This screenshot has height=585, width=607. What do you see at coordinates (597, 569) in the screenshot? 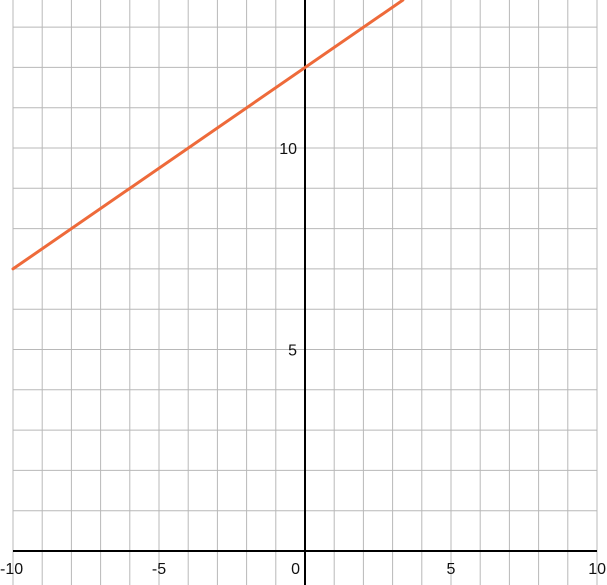
I see `x-tick-label: 10` at bounding box center [597, 569].